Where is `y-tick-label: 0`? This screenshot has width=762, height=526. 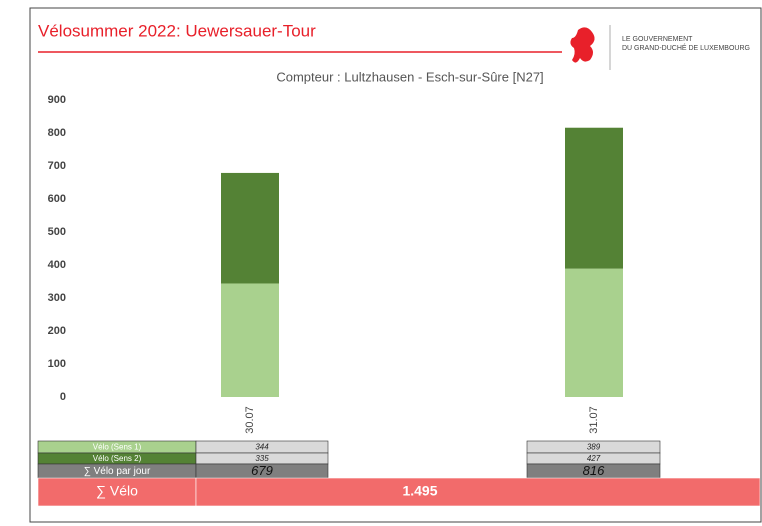
y-tick-label: 0 is located at coordinates (63, 397).